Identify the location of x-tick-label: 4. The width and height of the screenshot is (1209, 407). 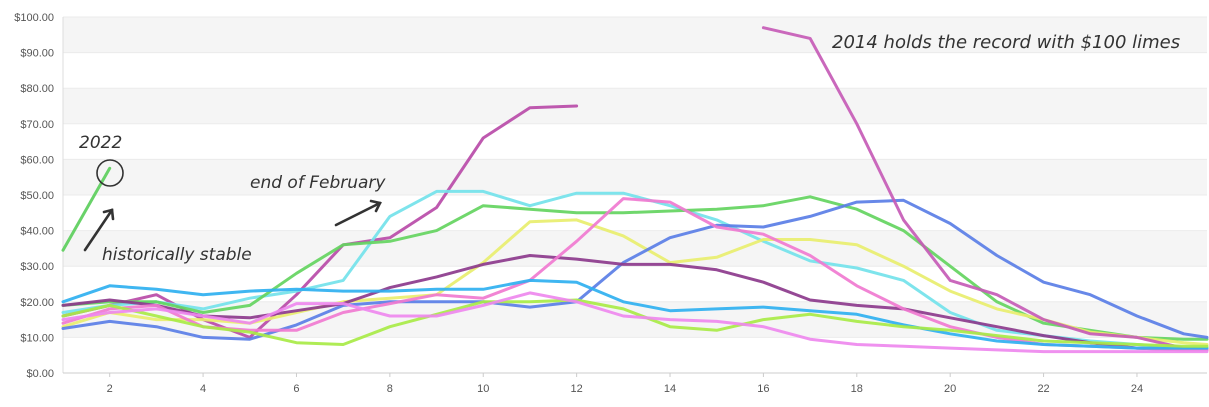
(203, 389).